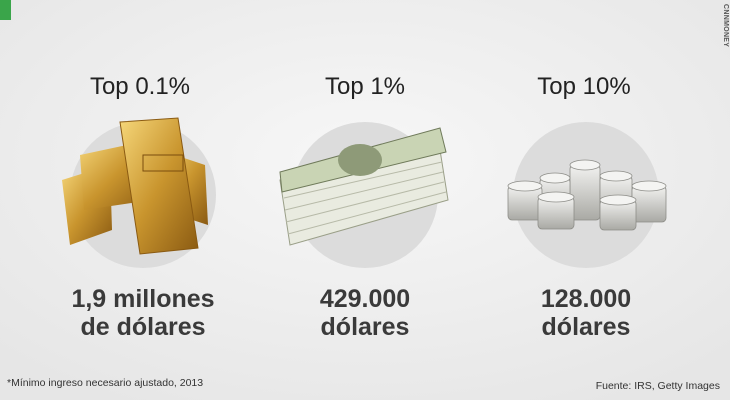 Image resolution: width=730 pixels, height=400 pixels. What do you see at coordinates (364, 186) in the screenshot?
I see `cash-stack` at bounding box center [364, 186].